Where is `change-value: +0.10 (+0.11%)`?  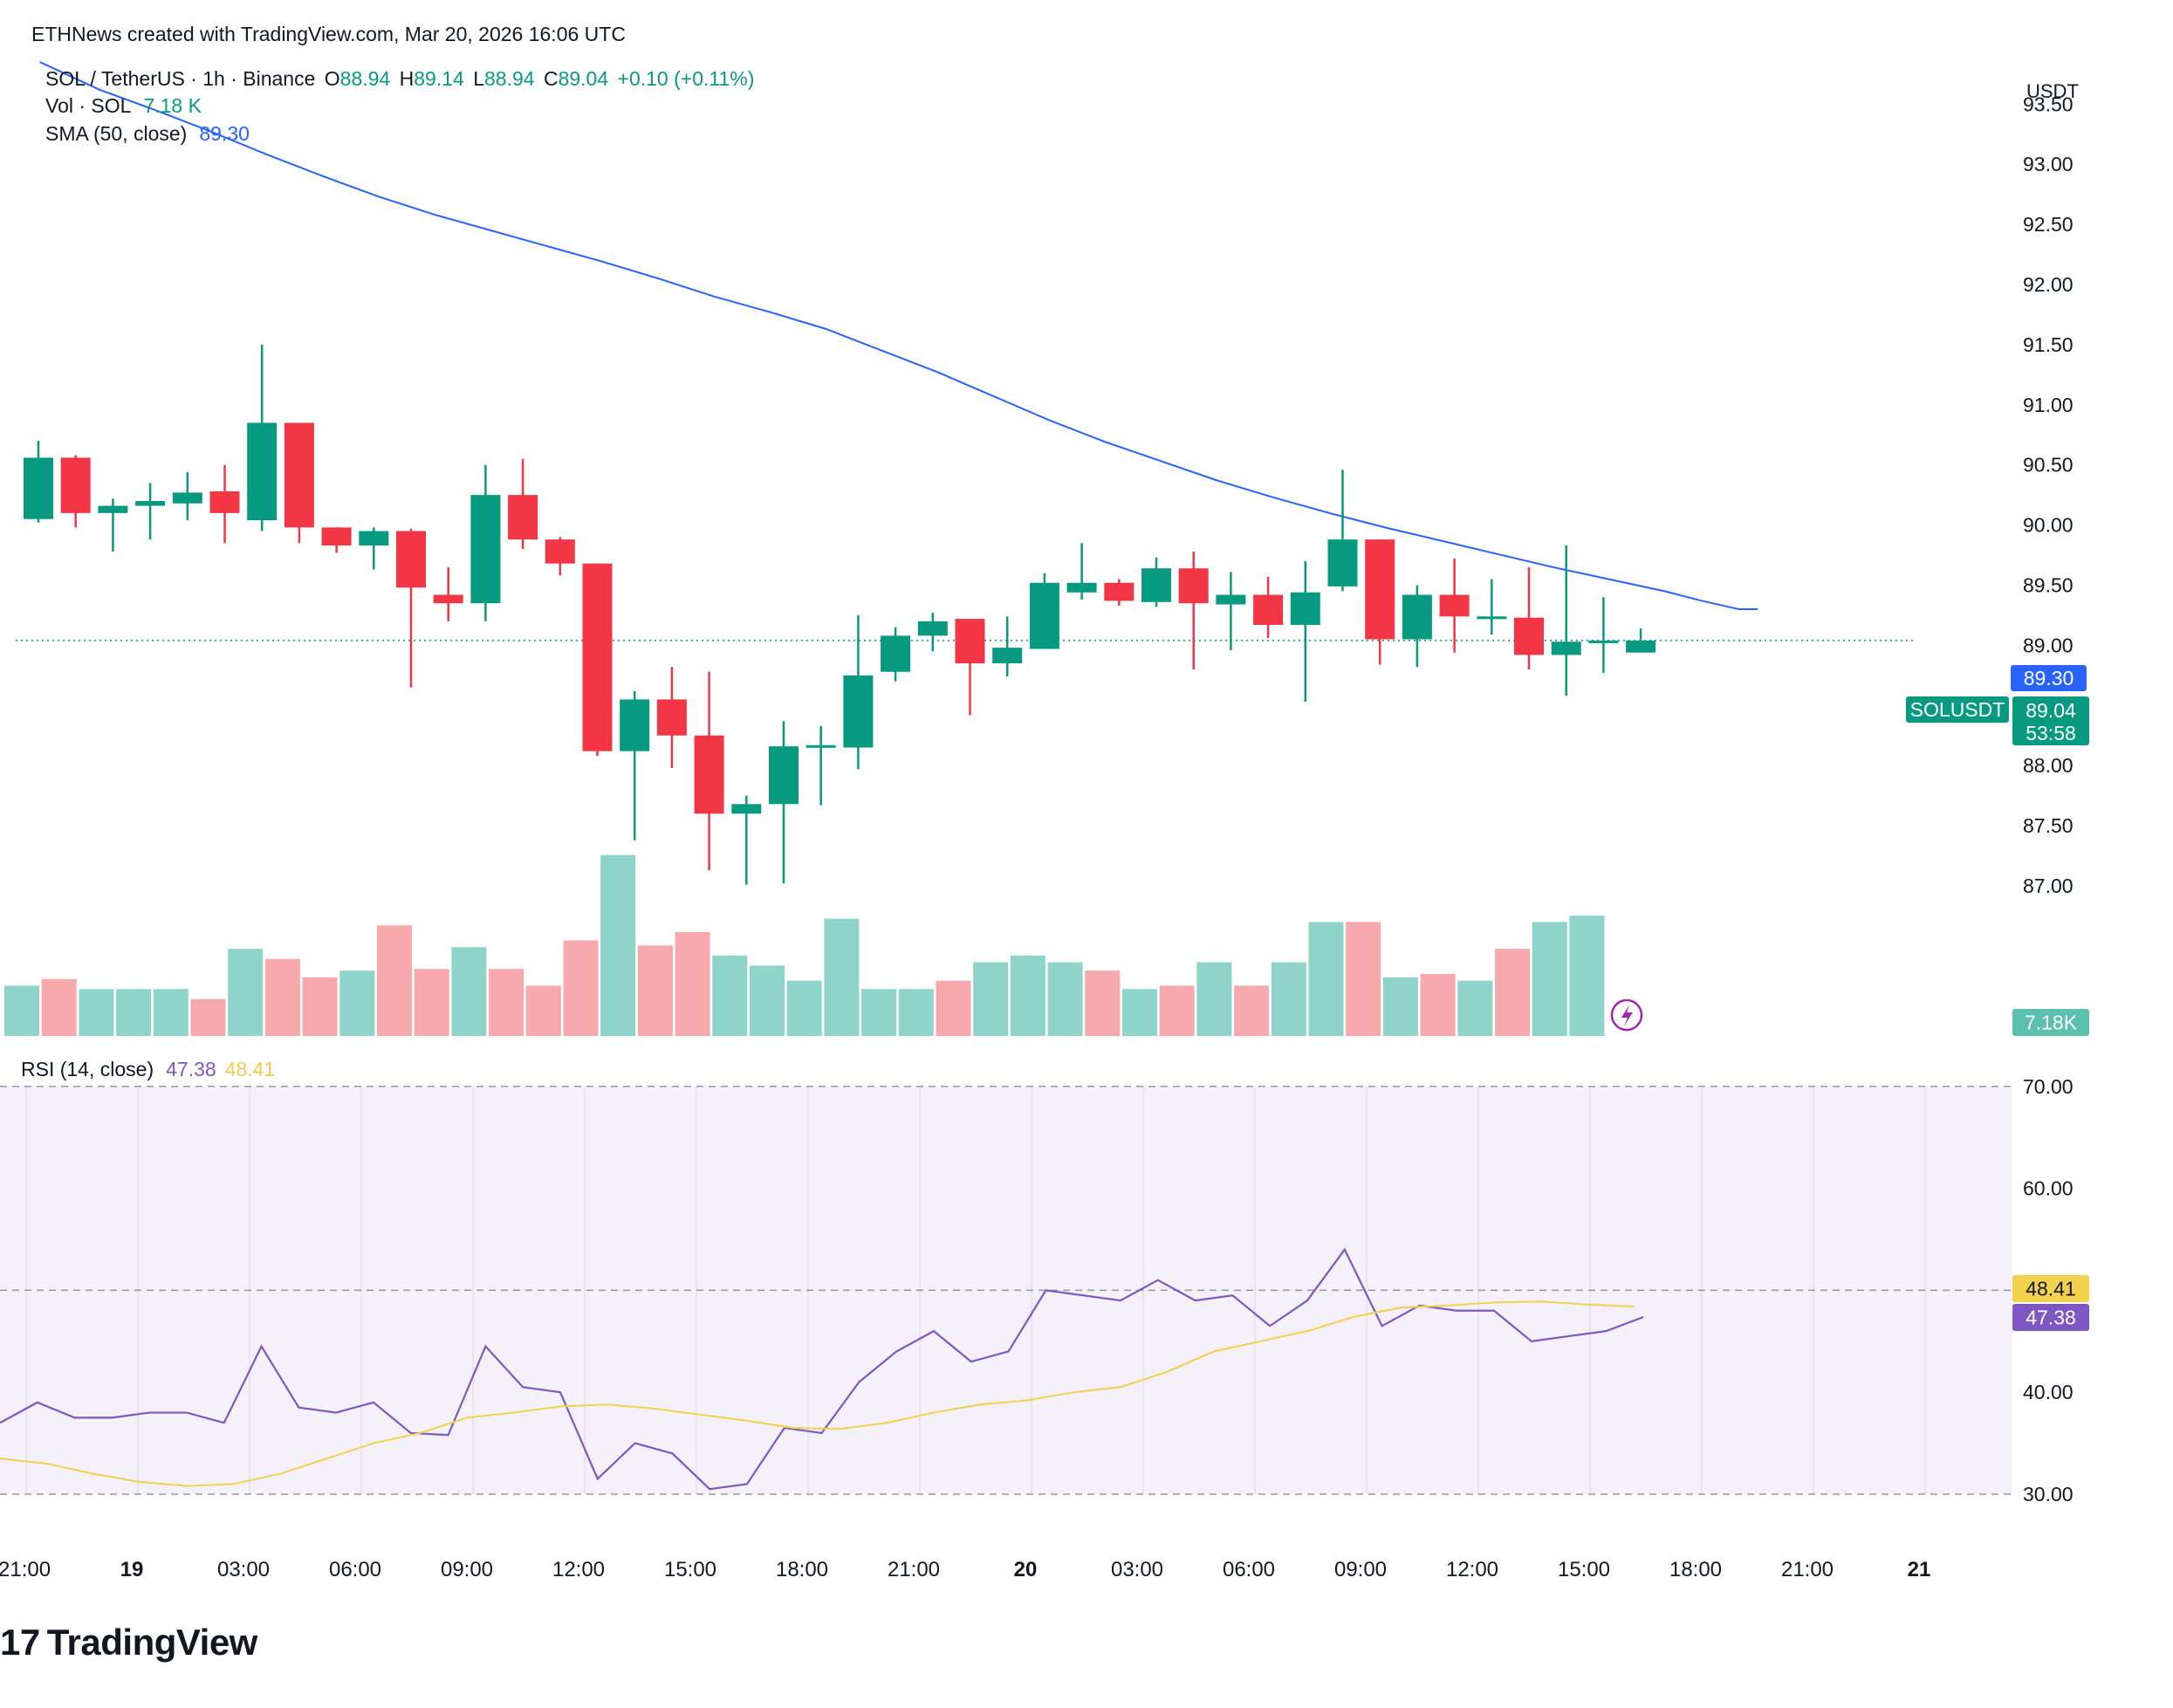
change-value: +0.10 (+0.11%) is located at coordinates (686, 78).